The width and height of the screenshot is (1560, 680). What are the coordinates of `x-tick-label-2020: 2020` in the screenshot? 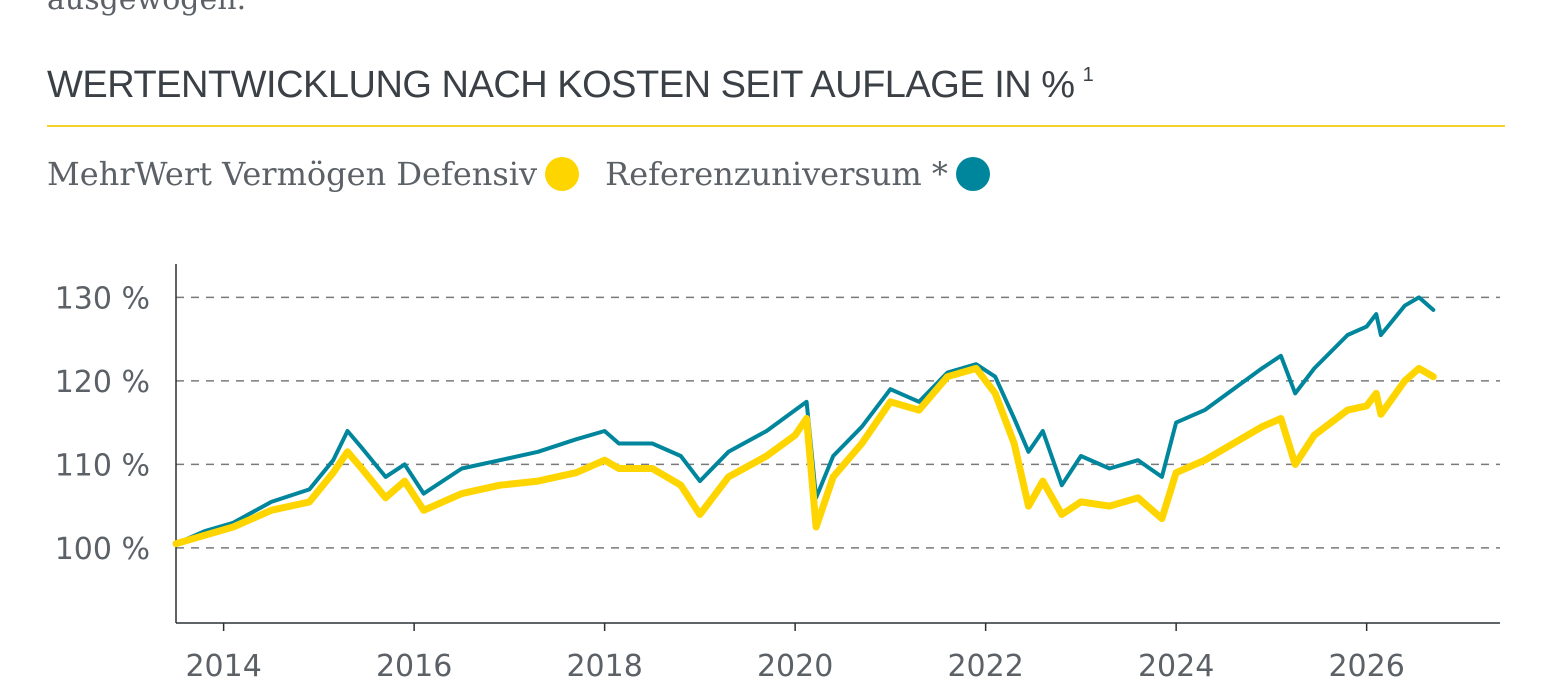 It's located at (795, 664).